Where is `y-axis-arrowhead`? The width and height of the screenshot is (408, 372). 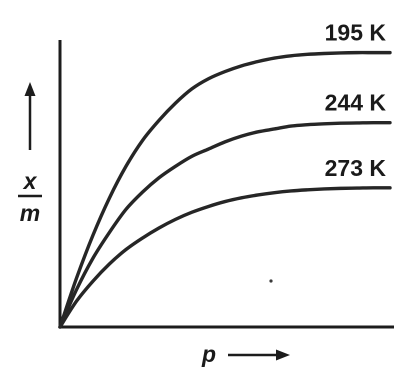 y-axis-arrowhead is located at coordinates (30, 89).